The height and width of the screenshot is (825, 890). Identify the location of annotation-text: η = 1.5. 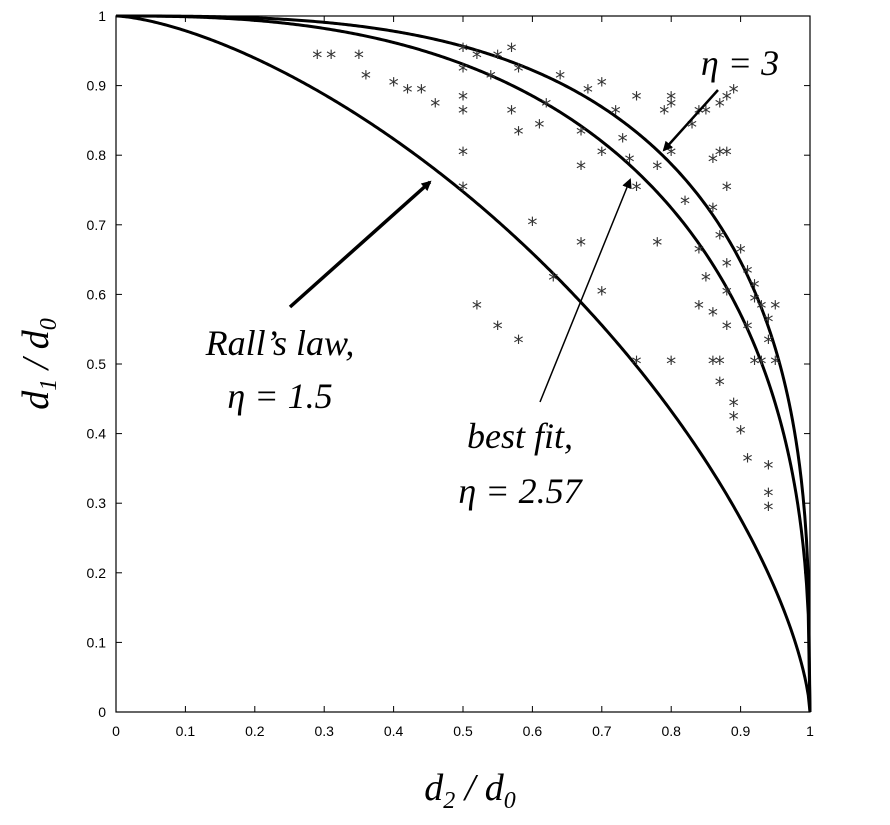
(279, 396).